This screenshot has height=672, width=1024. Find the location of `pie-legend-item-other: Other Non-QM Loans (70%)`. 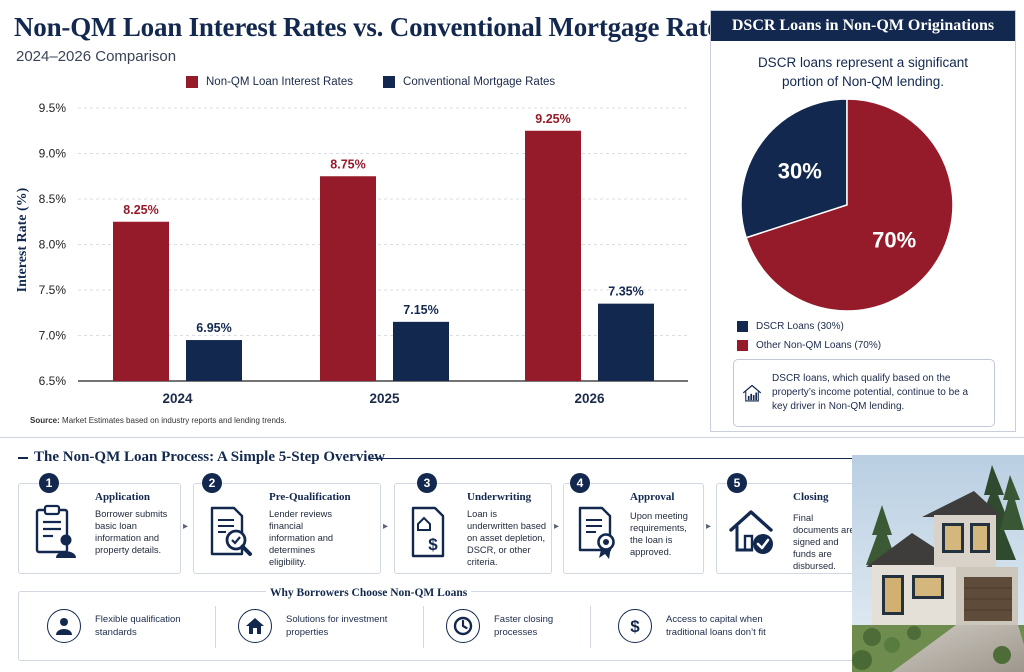

pie-legend-item-other: Other Non-QM Loans (70%) is located at coordinates (809, 345).